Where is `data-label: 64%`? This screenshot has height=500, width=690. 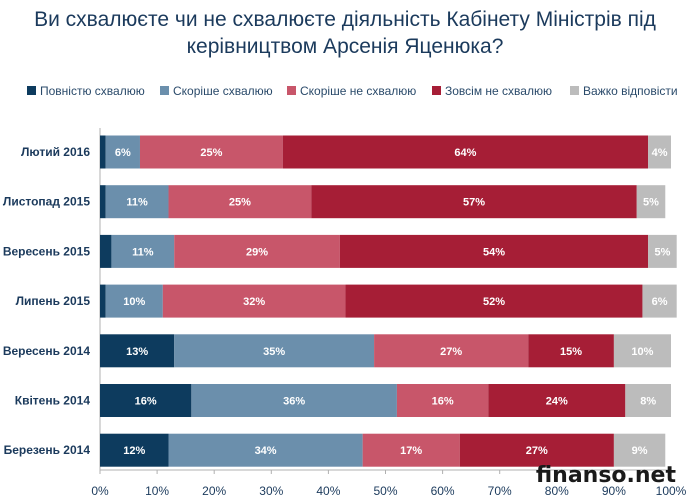 data-label: 64% is located at coordinates (465, 153).